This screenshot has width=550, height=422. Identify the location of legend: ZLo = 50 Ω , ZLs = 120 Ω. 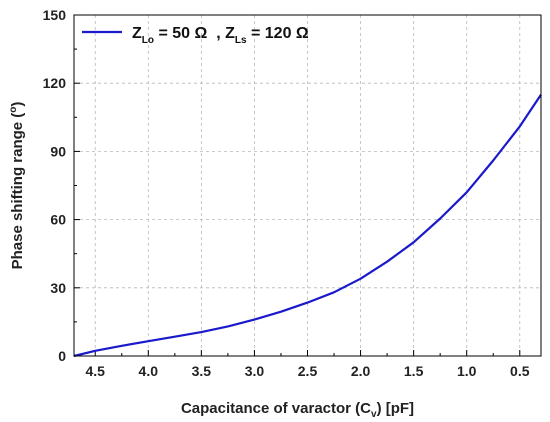
(195, 35).